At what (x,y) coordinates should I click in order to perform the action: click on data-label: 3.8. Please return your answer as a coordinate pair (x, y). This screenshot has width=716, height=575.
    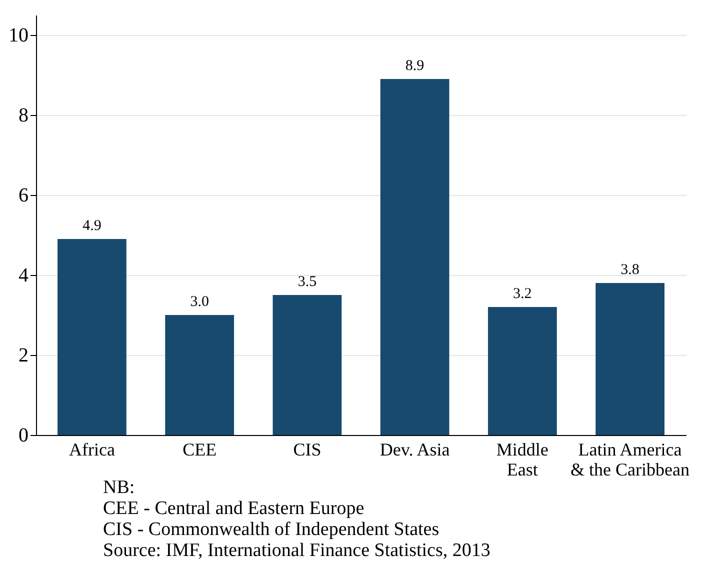
    Looking at the image, I should click on (630, 270).